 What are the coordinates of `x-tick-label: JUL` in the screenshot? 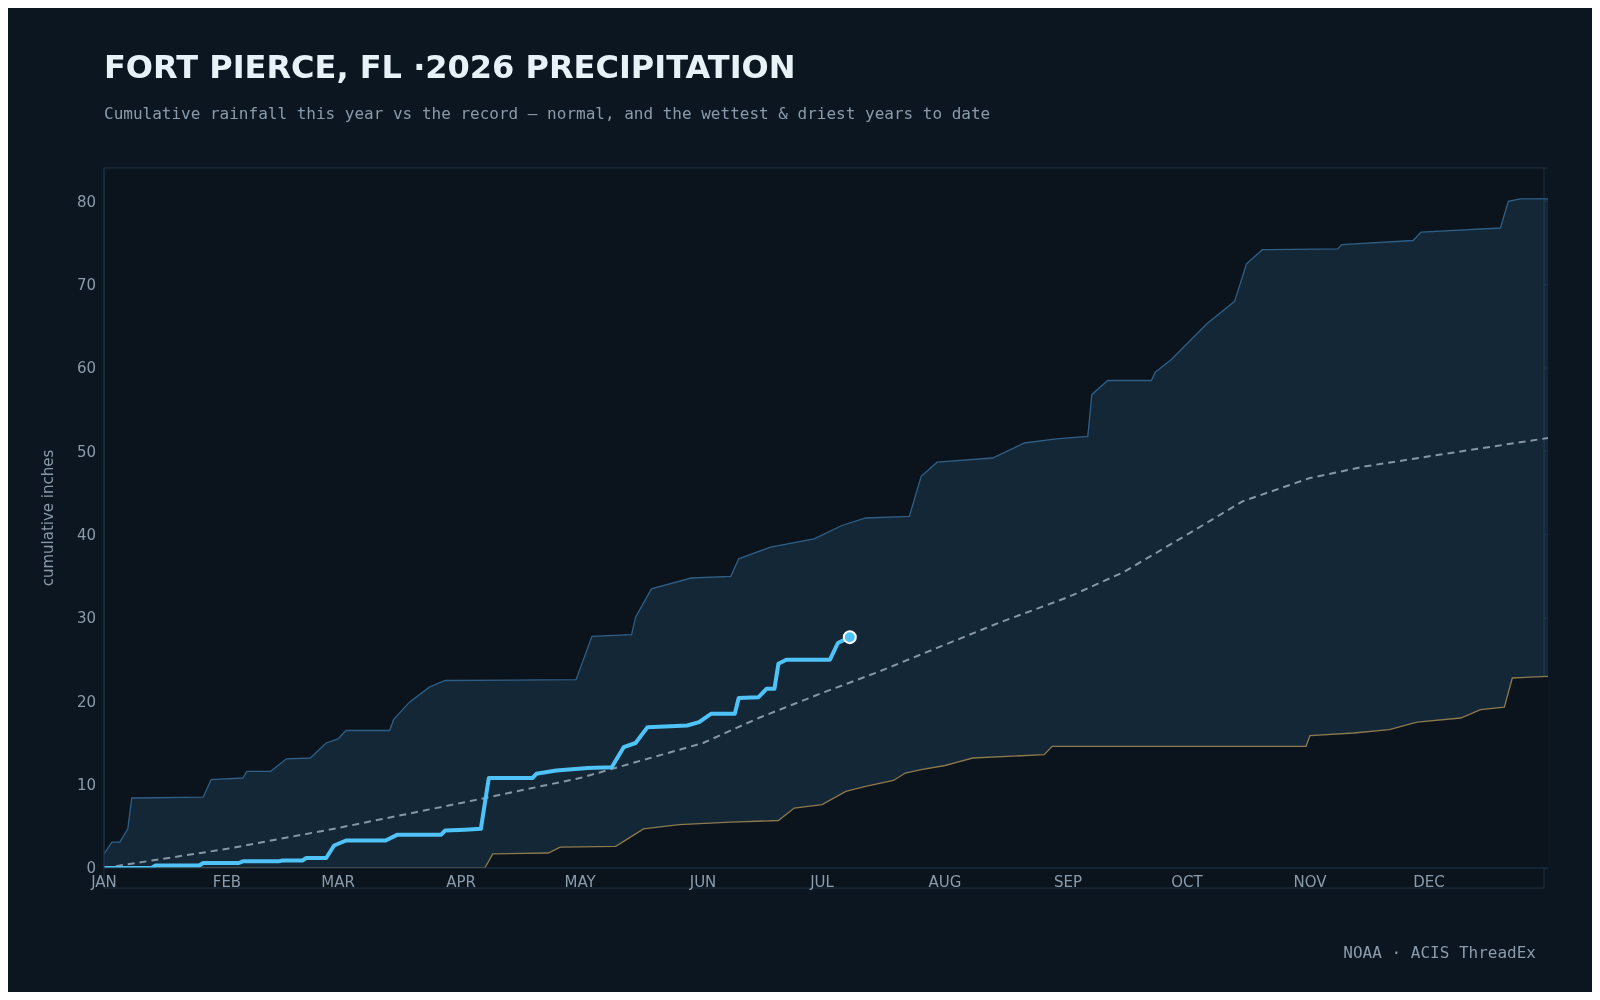 It's located at (822, 881).